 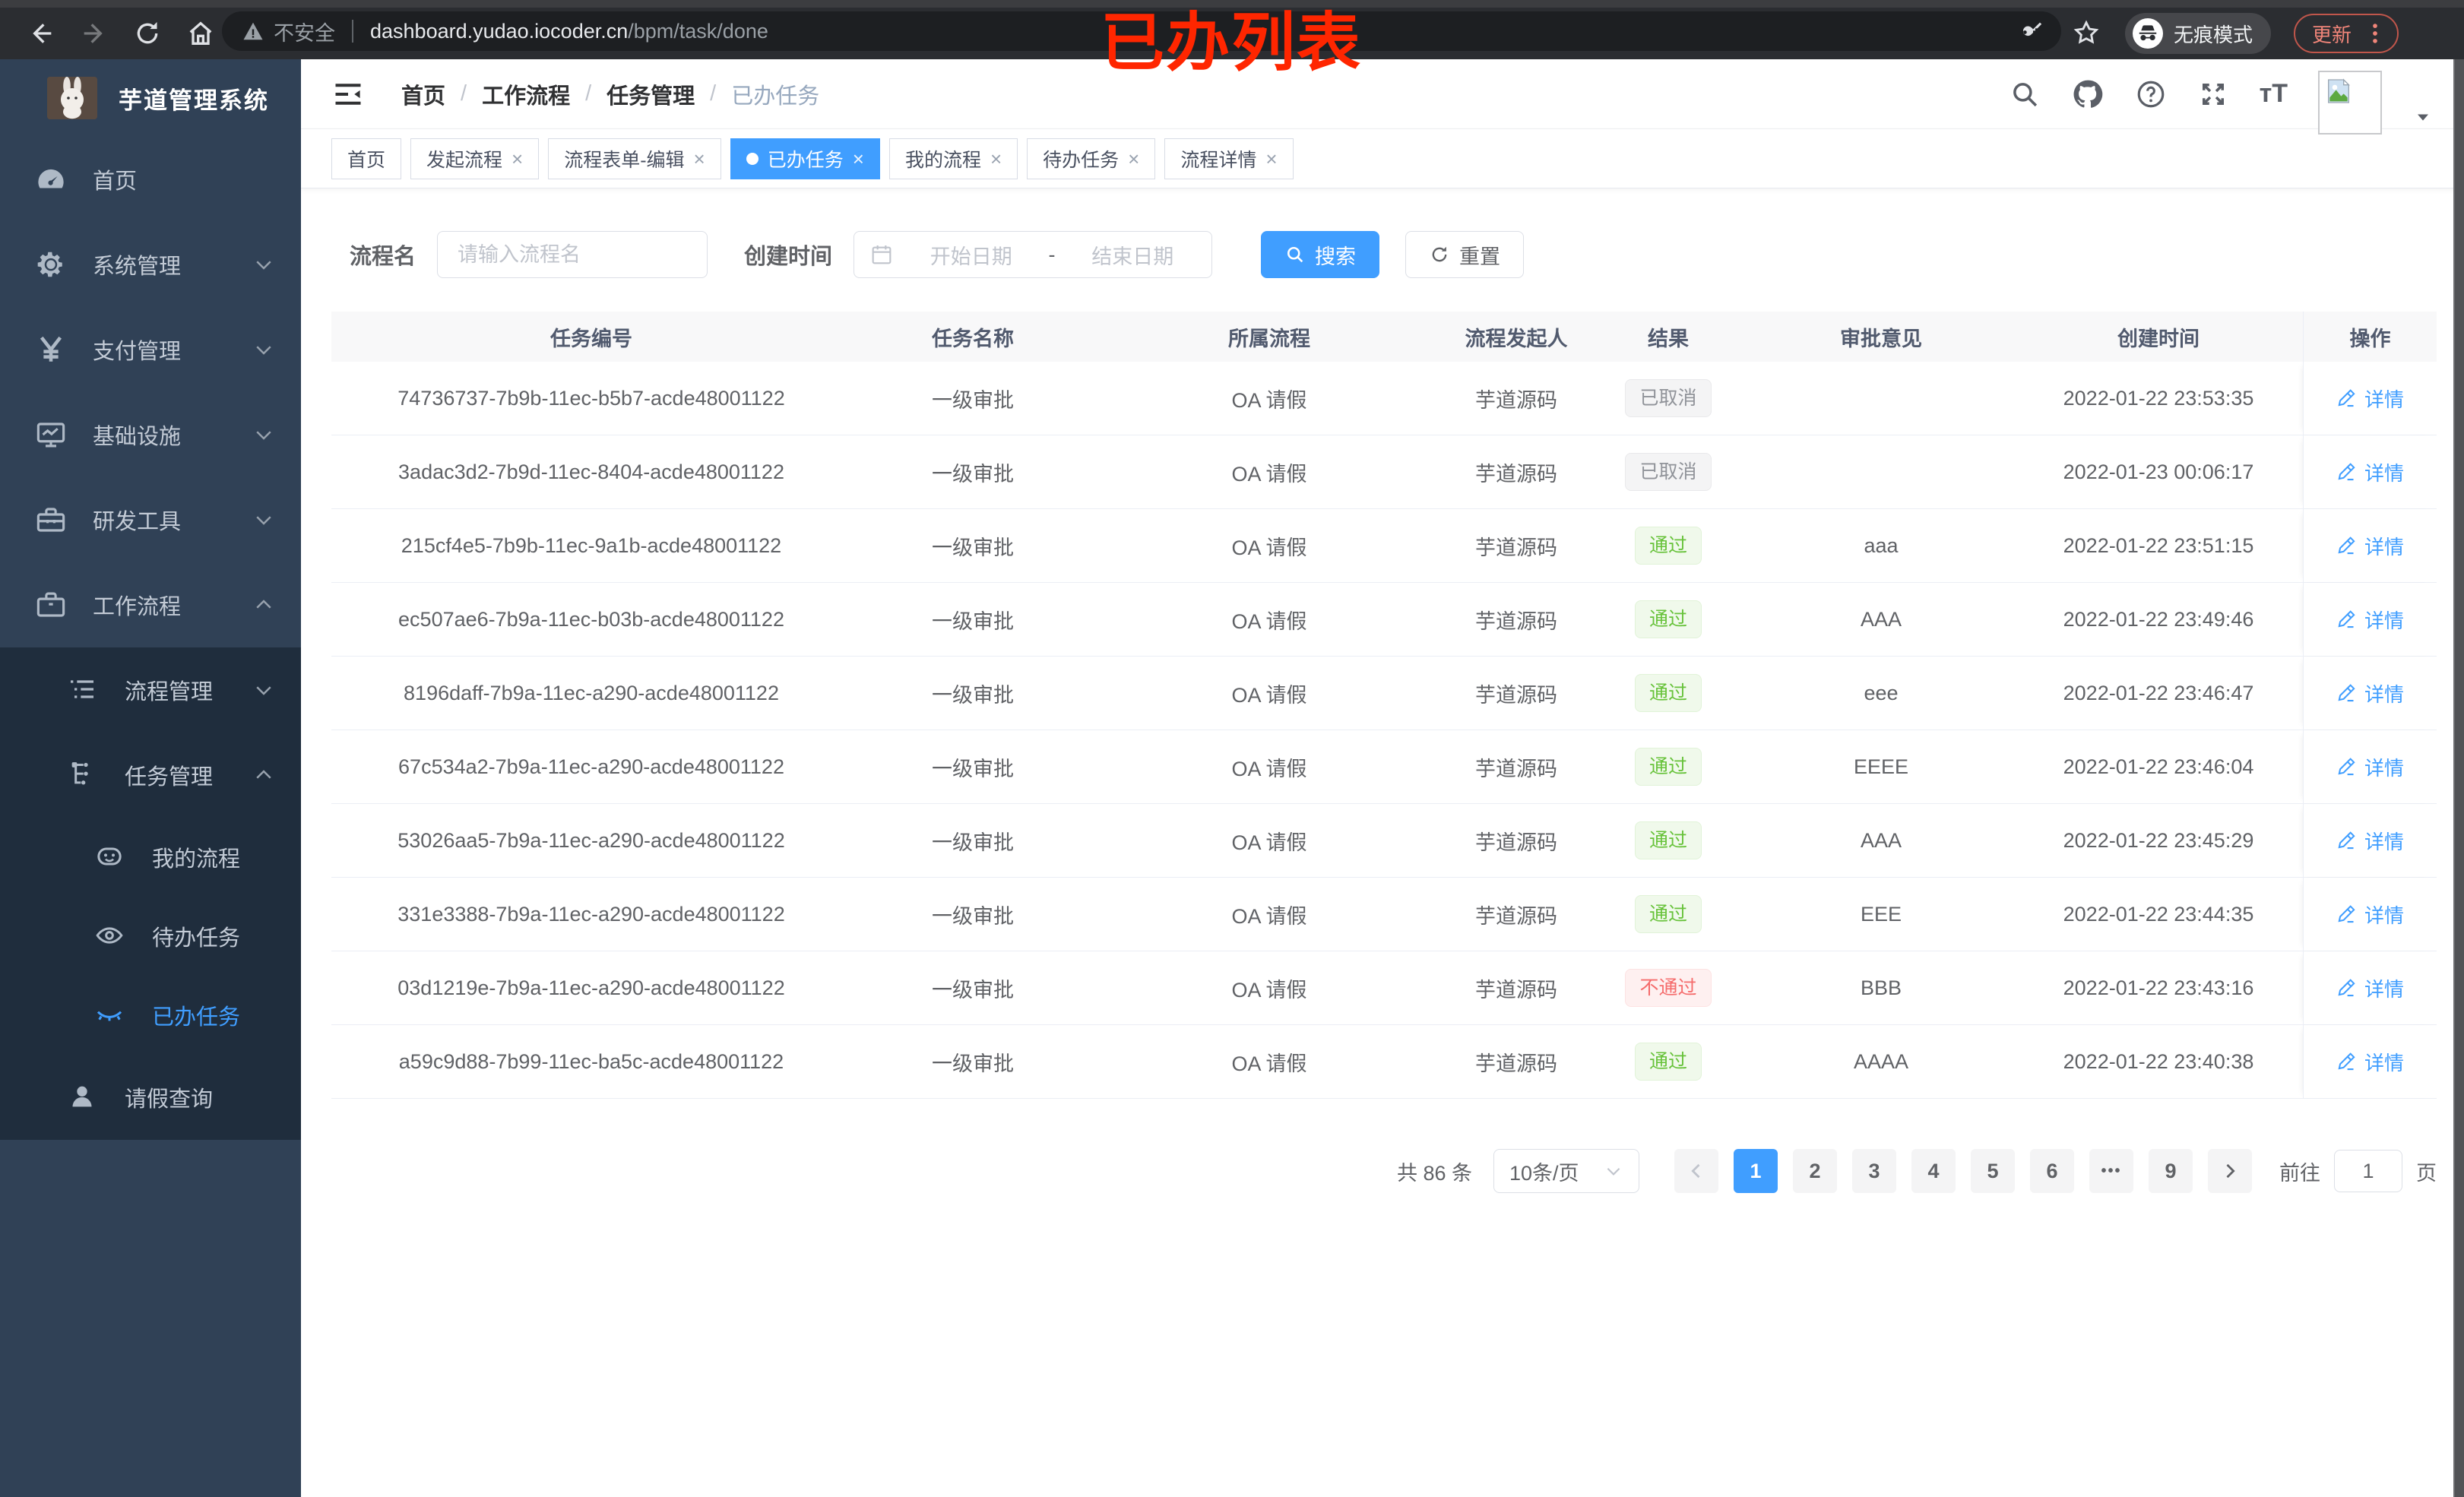 What do you see at coordinates (591, 914) in the screenshot?
I see `task-id-cell: 331e3388-7b9a-11ec-a290-acde48001122` at bounding box center [591, 914].